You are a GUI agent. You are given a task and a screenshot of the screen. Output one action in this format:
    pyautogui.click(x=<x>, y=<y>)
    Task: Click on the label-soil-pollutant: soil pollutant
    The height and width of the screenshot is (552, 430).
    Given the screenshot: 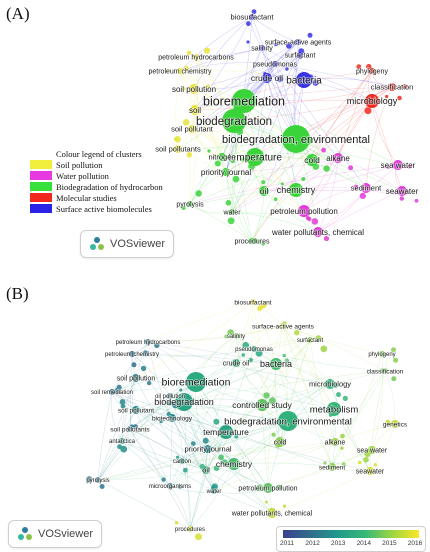 What is the action you would take?
    pyautogui.click(x=192, y=129)
    